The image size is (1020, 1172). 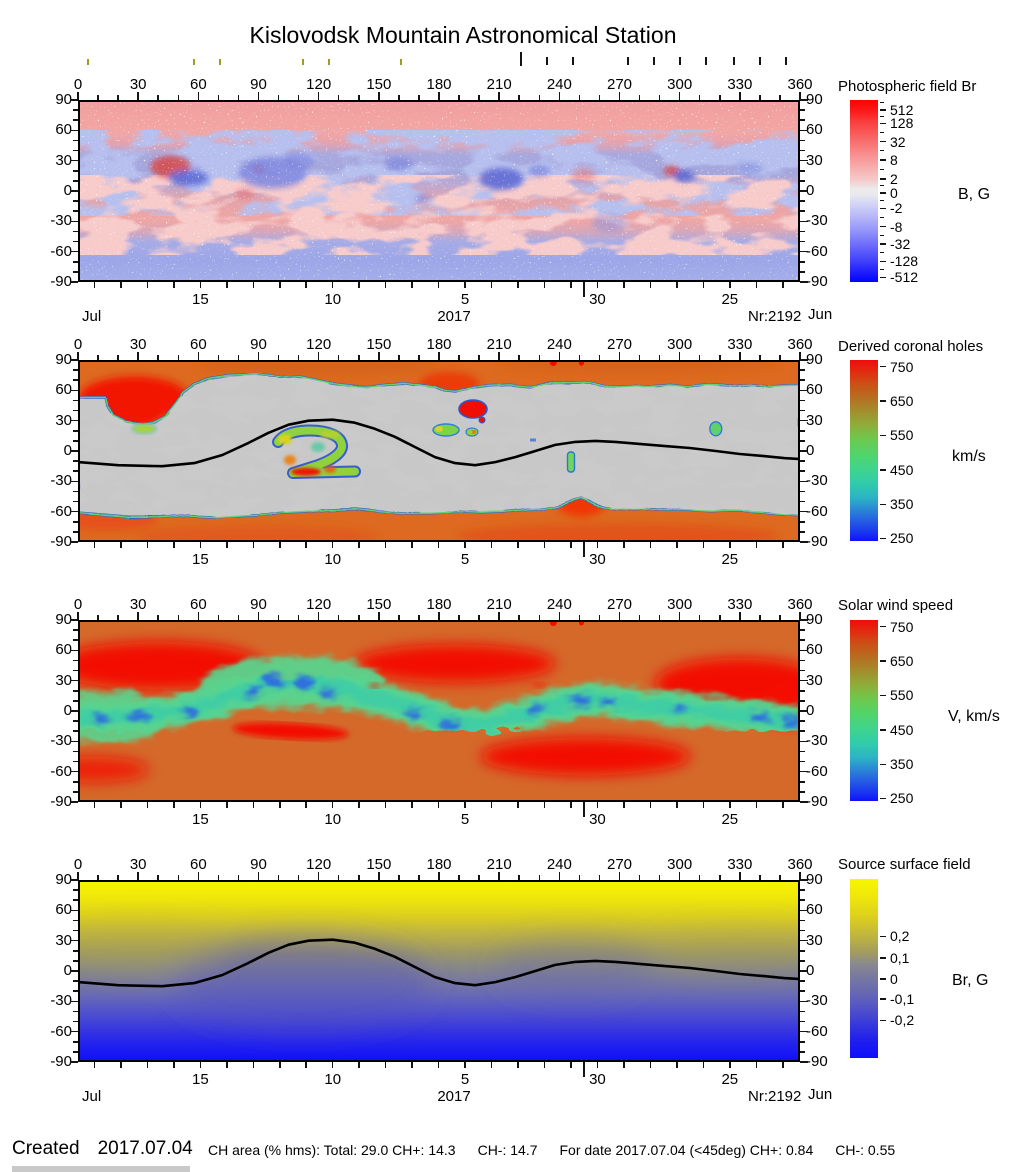 What do you see at coordinates (200, 1079) in the screenshot?
I see `day-label: 15` at bounding box center [200, 1079].